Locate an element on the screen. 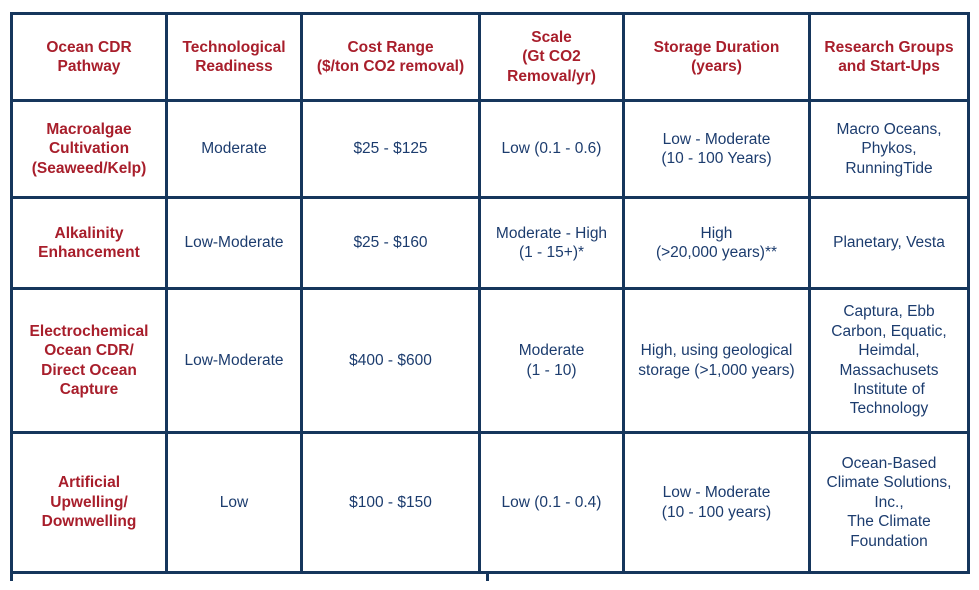  cell-r2-research-groups: Planetary, Vesta is located at coordinates (889, 243).